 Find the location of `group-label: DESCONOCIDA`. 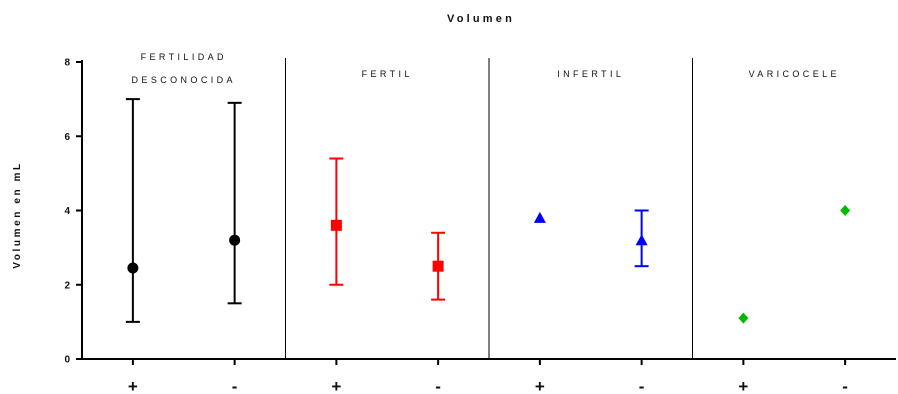

group-label: DESCONOCIDA is located at coordinates (184, 80).